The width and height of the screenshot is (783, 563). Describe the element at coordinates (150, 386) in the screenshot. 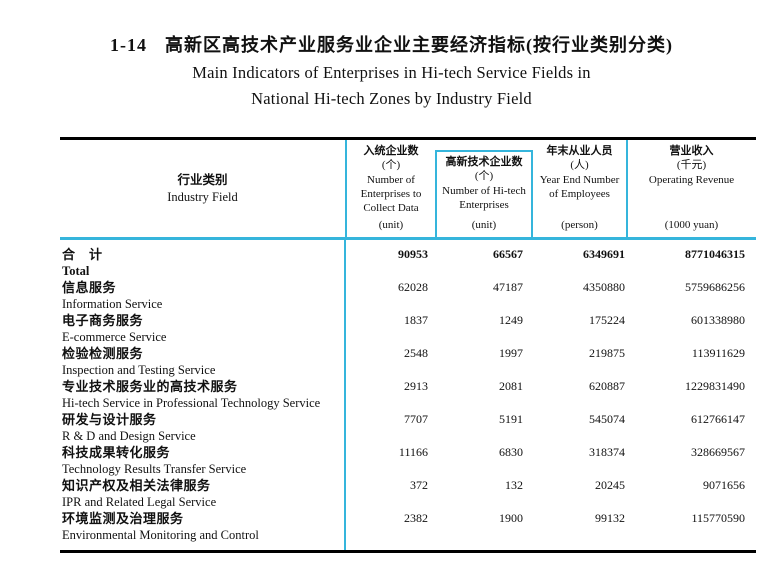

I see `industry-zh: 专业技术服务业的高技术服务` at that location.